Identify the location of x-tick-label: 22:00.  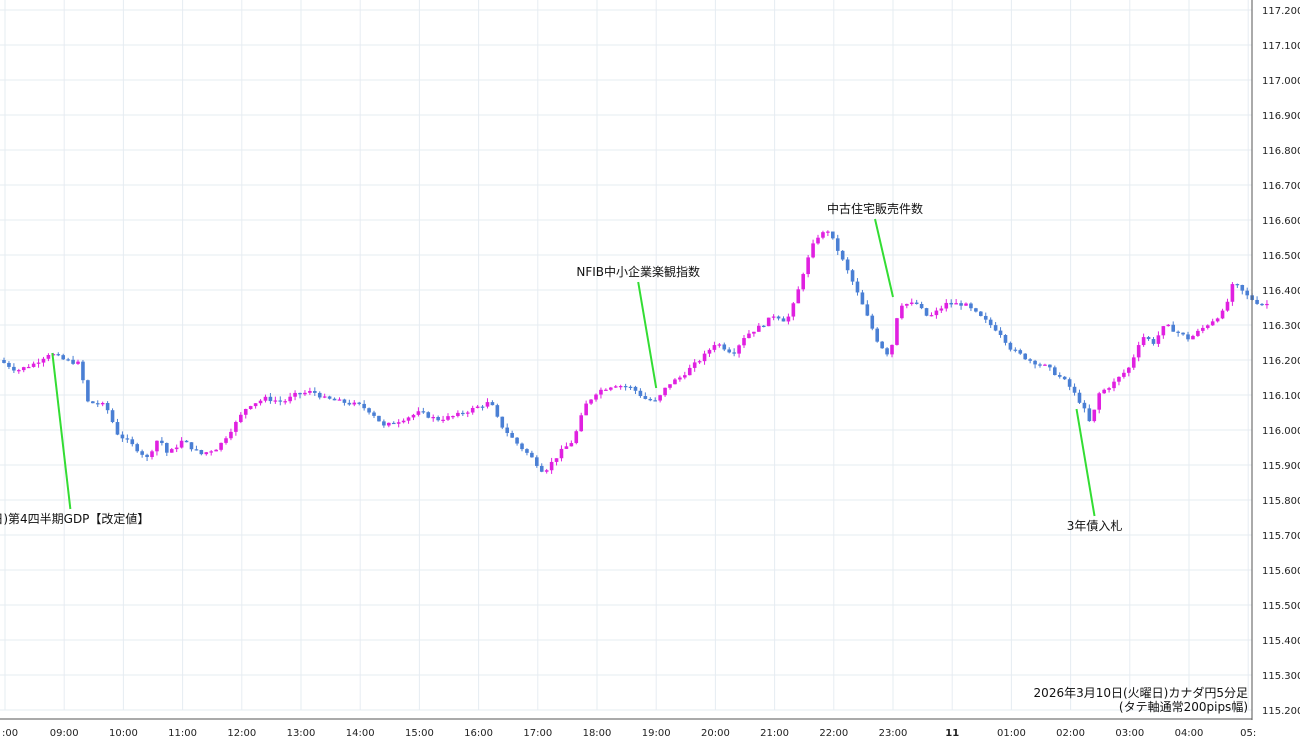
(833, 733).